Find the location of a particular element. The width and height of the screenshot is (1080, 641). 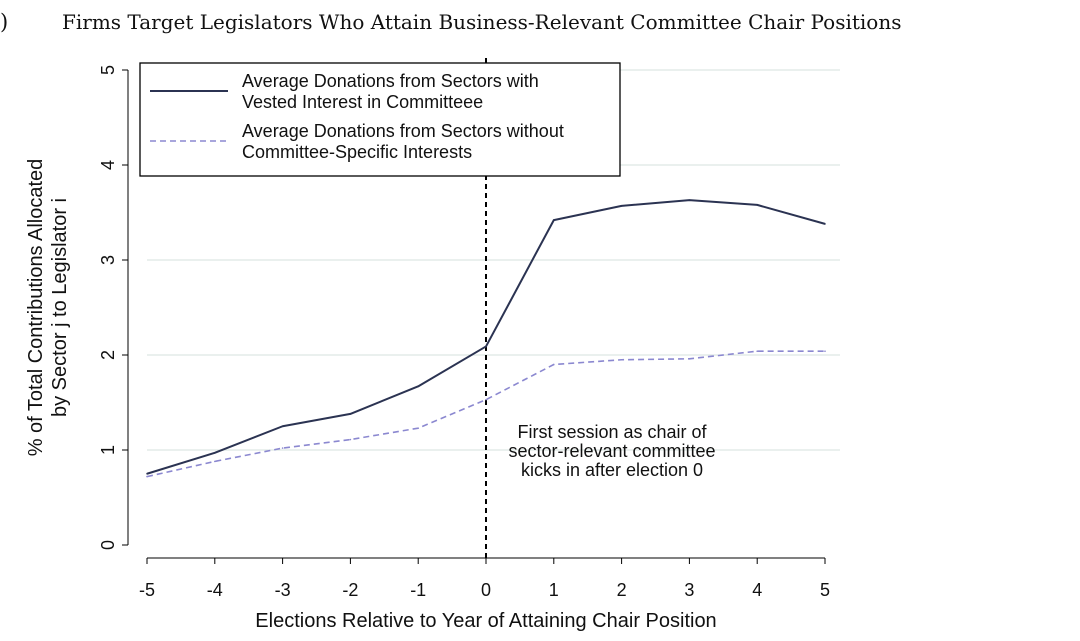

annotation-line: sector-relevant committee is located at coordinates (611, 451).